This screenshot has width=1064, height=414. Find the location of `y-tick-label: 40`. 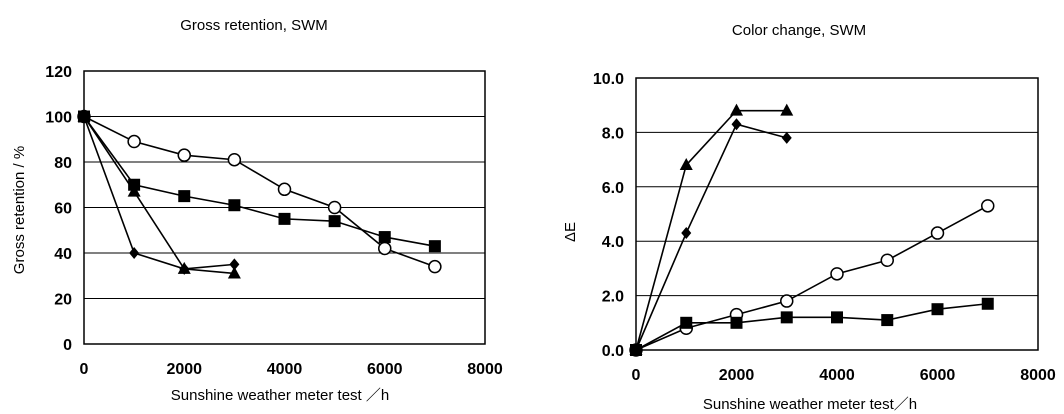

y-tick-label: 40 is located at coordinates (63, 254).